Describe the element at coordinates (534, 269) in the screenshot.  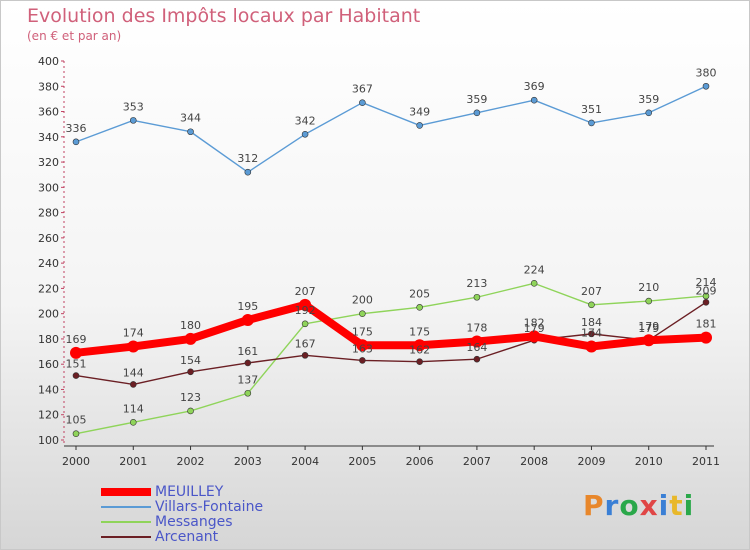
I see `data-label: 224` at that location.